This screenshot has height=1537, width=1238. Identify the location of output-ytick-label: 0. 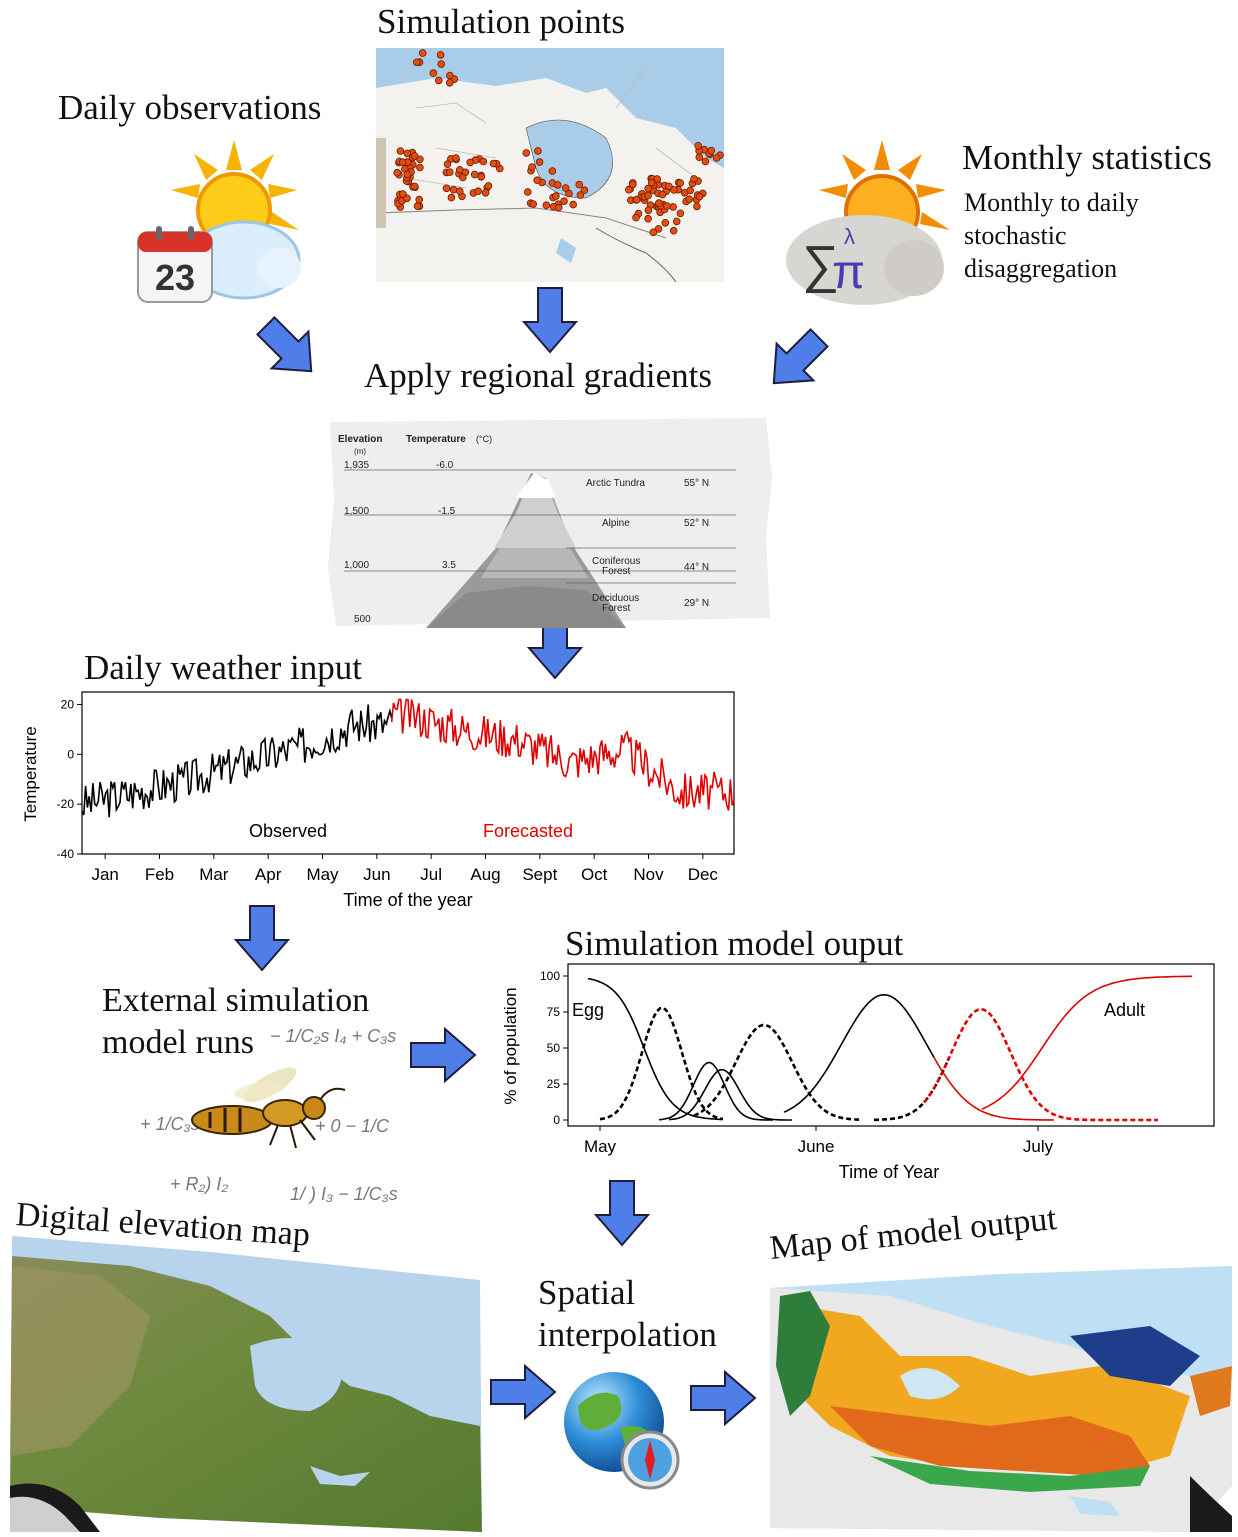
(556, 1120).